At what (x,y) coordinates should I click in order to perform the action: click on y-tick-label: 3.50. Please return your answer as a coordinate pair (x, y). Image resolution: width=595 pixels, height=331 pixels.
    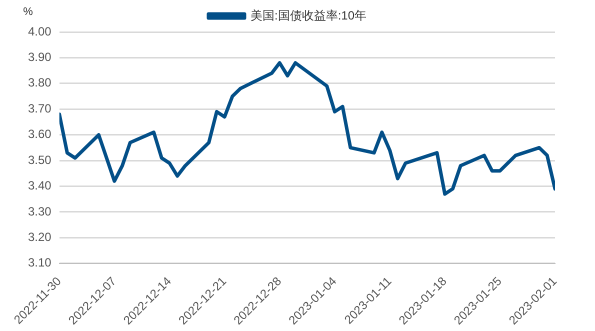
    Looking at the image, I should click on (40, 159).